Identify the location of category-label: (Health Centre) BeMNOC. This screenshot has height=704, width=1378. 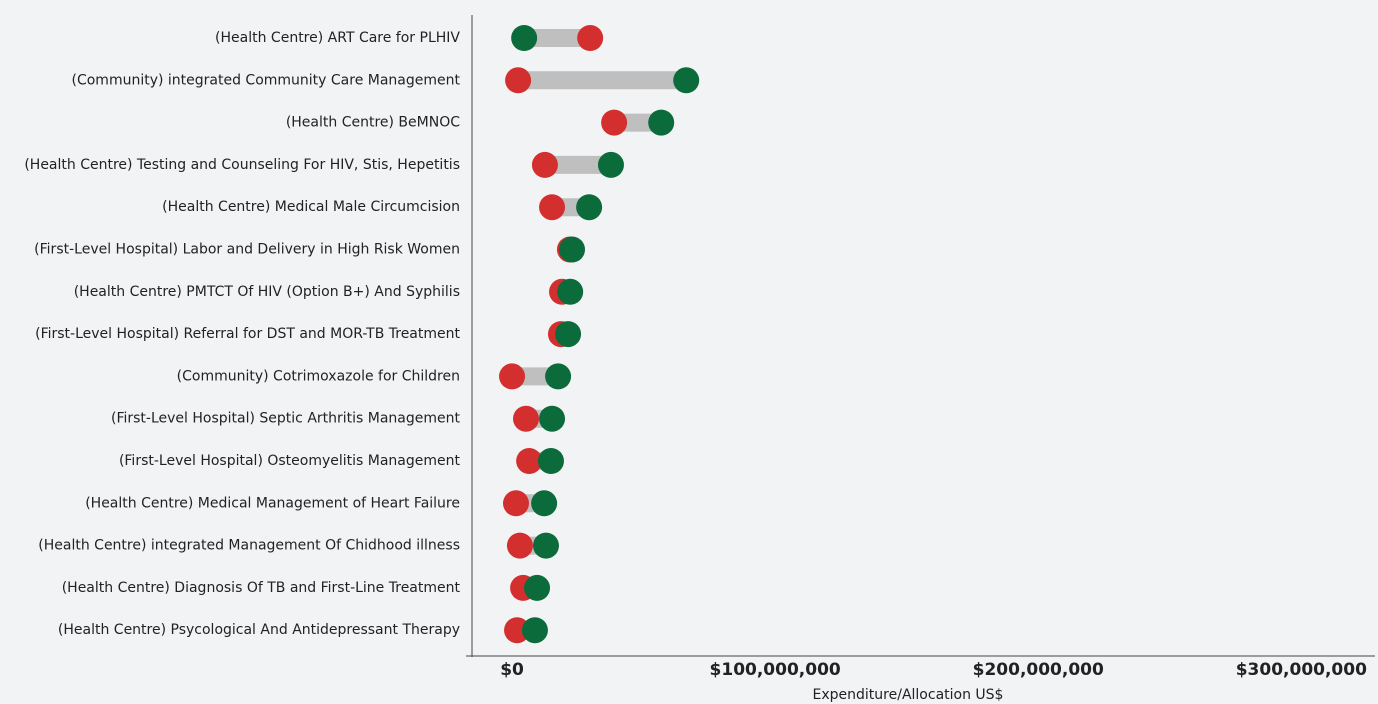
(373, 123).